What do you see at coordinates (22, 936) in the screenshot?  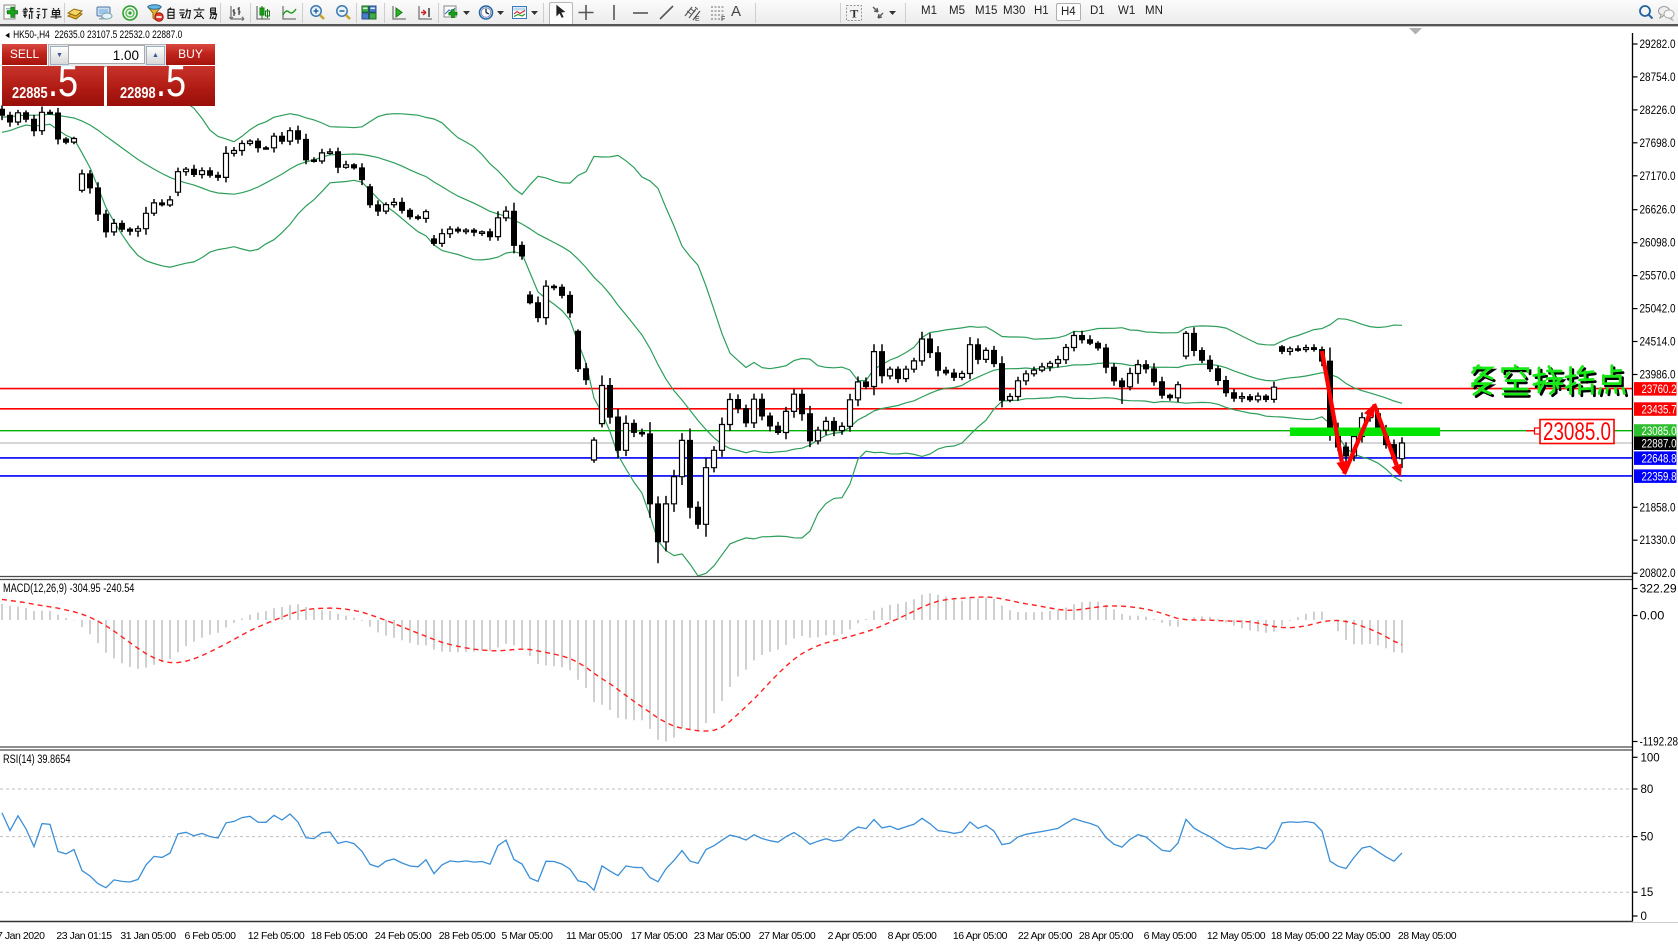 I see `svg-text: 7 Jan 2020` at bounding box center [22, 936].